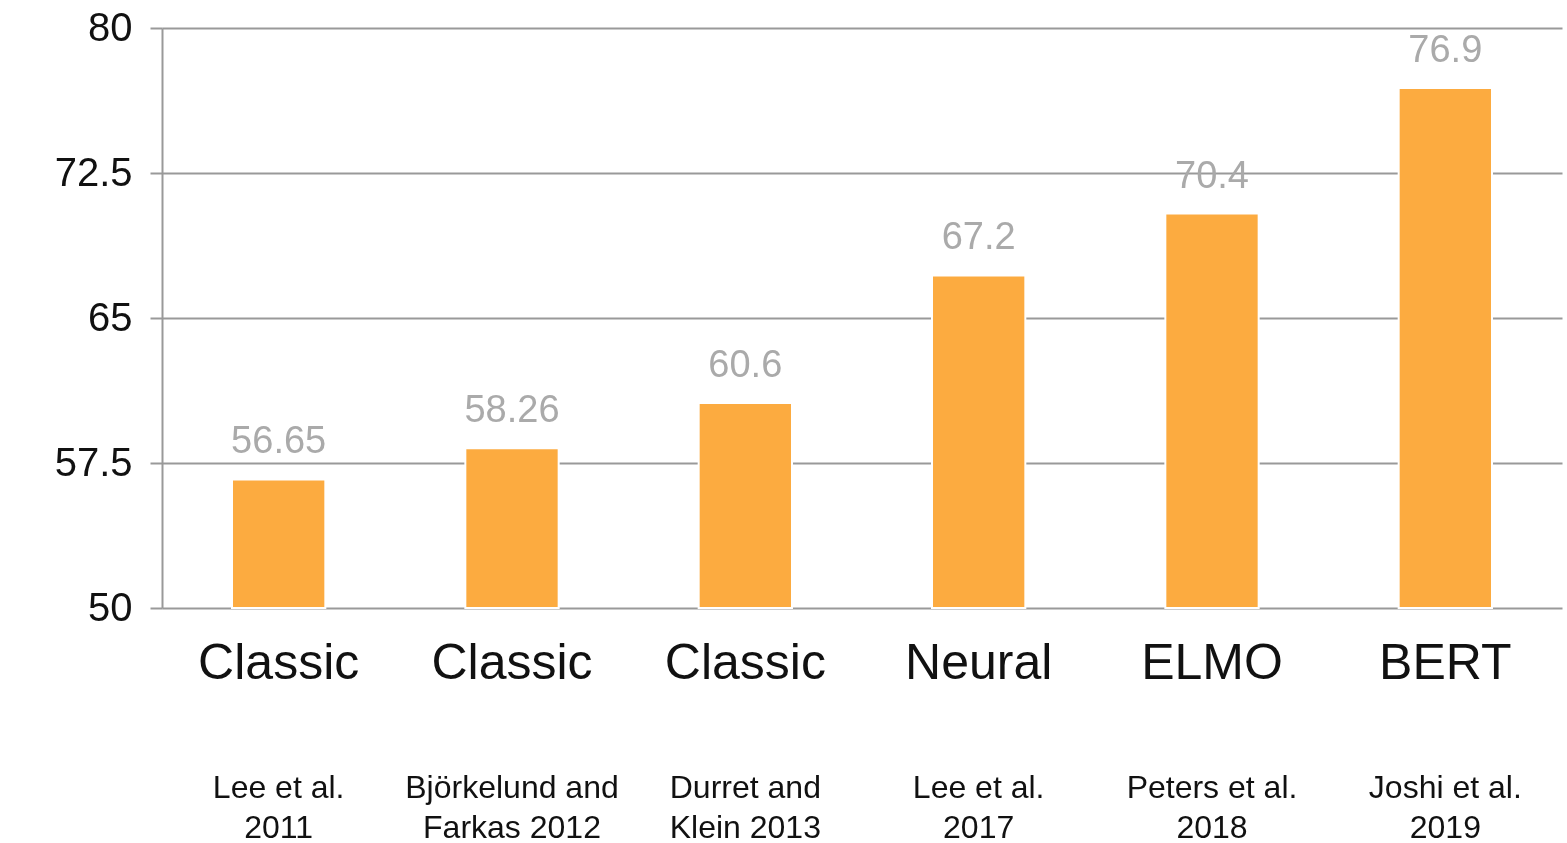 This screenshot has height=843, width=1567. I want to click on data-label: 76.9, so click(1445, 48).